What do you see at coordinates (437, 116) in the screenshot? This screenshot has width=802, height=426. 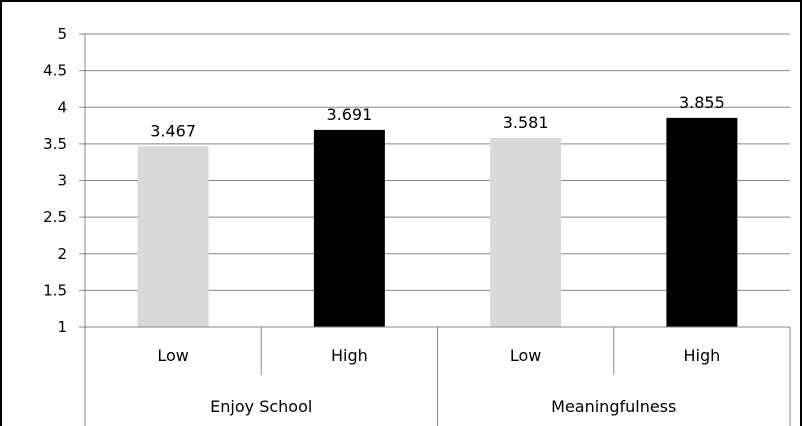 I see `data-labels: 3.467 3.691 3.581 3.855` at bounding box center [437, 116].